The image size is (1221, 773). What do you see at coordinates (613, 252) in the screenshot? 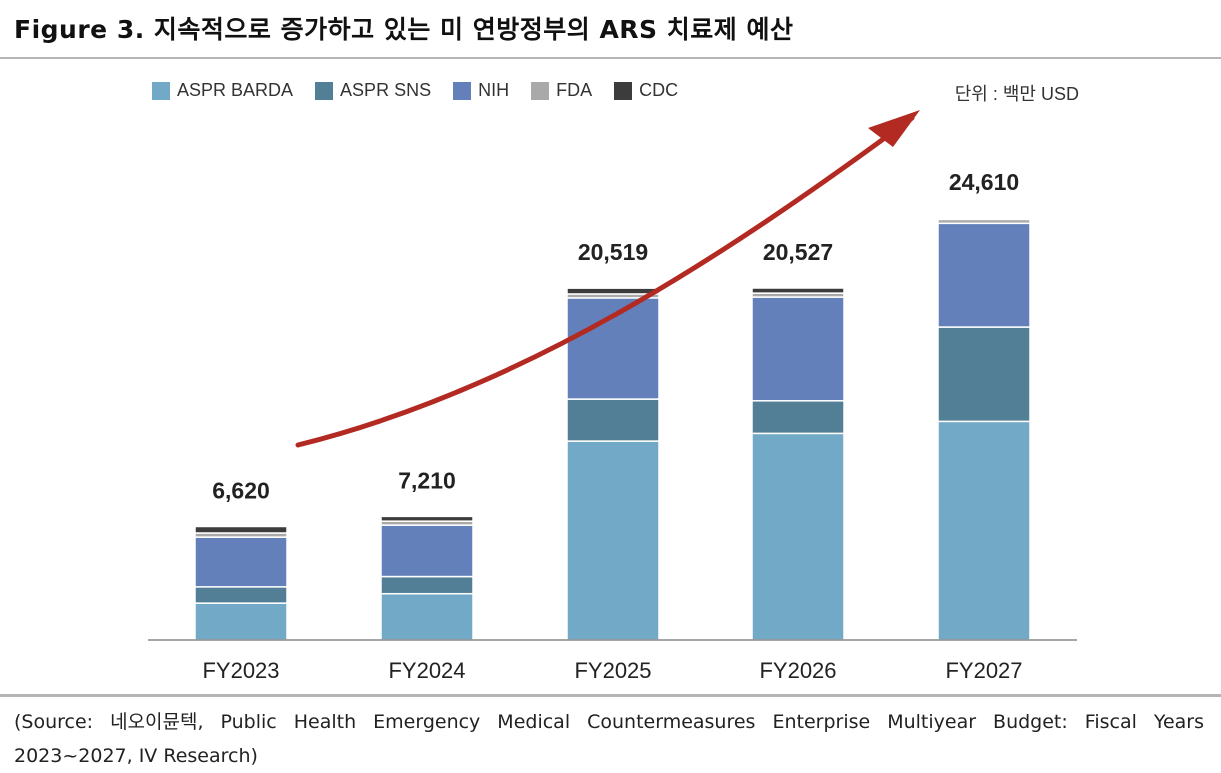
I see `total-label: 20,519` at bounding box center [613, 252].